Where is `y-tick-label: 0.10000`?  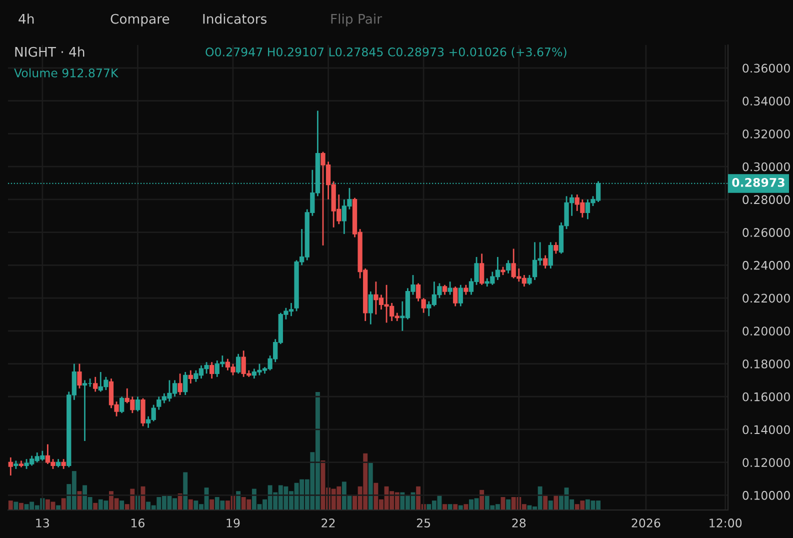
y-tick-label: 0.10000 is located at coordinates (766, 495).